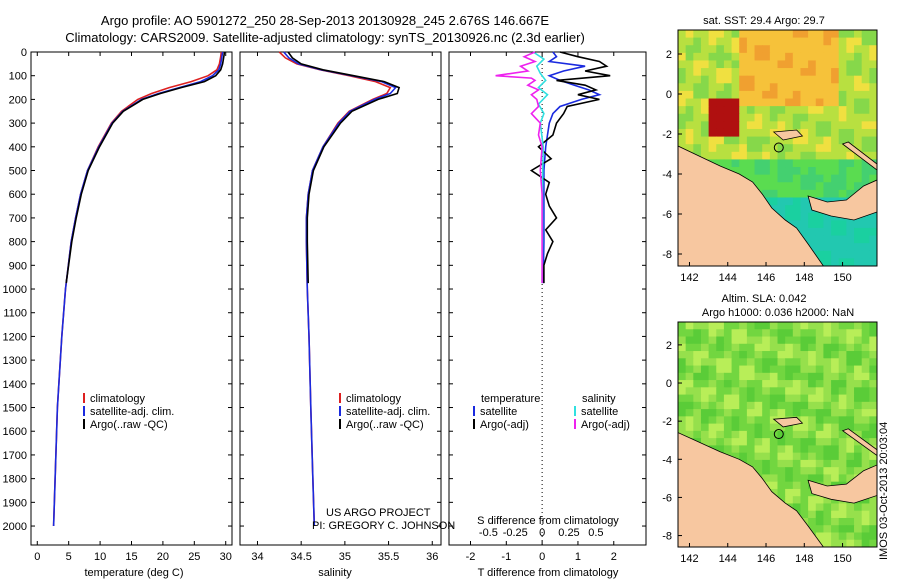 Image resolution: width=900 pixels, height=580 pixels. Describe the element at coordinates (335, 573) in the screenshot. I see `salinity-xlabel: salinity` at that location.